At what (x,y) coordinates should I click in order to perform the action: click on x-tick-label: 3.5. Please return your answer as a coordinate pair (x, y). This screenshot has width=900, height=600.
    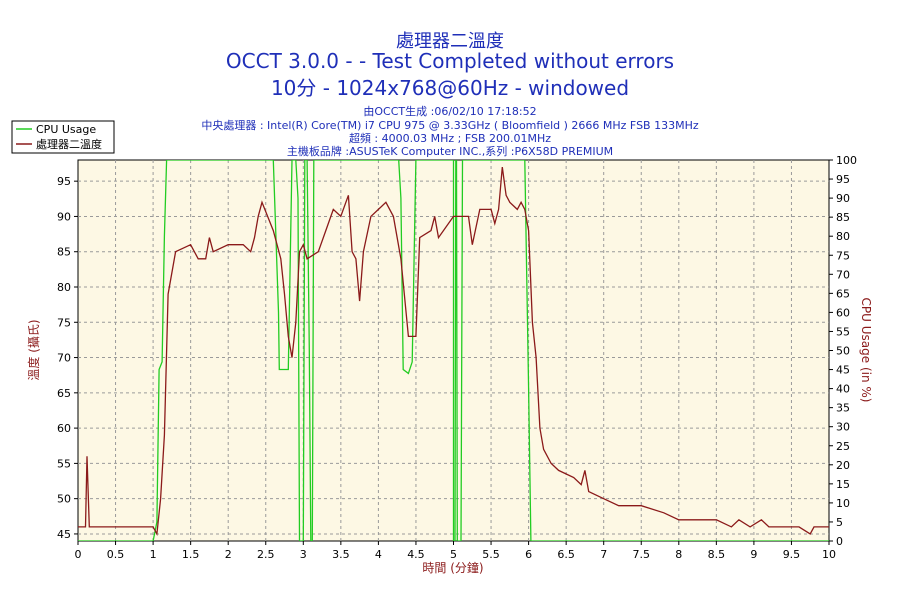
    Looking at the image, I should click on (341, 554).